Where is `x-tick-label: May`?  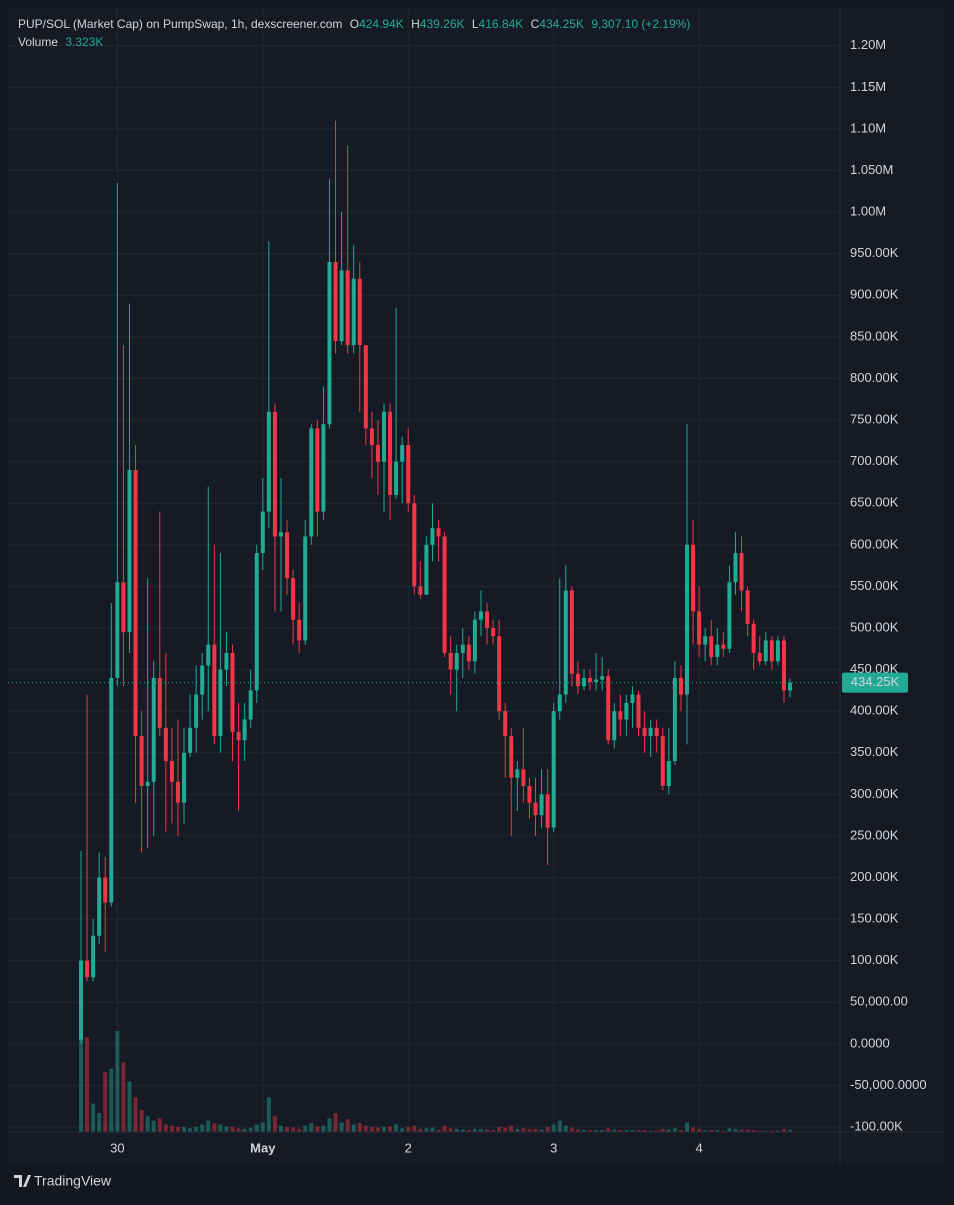 x-tick-label: May is located at coordinates (263, 1147).